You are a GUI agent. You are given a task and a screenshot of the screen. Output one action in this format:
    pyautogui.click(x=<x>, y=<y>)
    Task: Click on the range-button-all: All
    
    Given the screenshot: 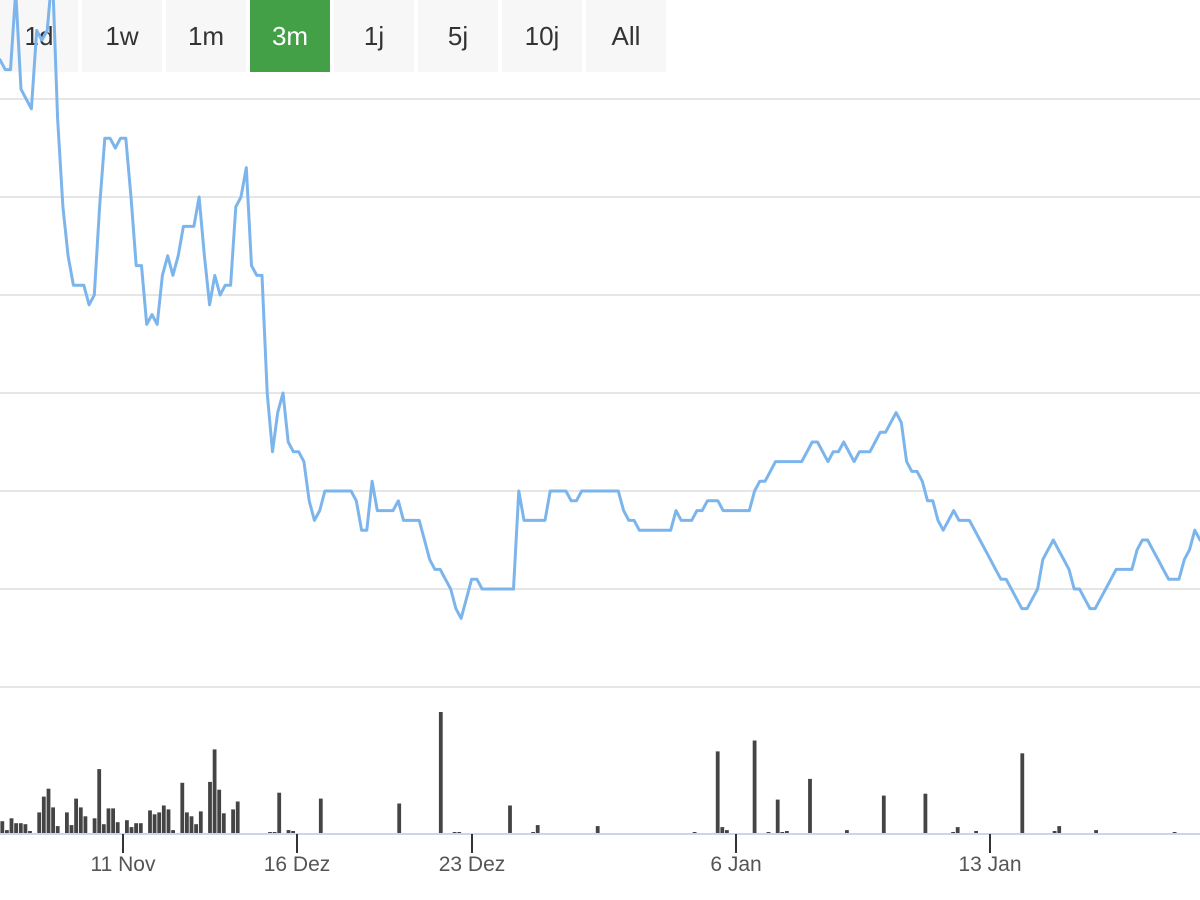 What is the action you would take?
    pyautogui.click(x=626, y=36)
    